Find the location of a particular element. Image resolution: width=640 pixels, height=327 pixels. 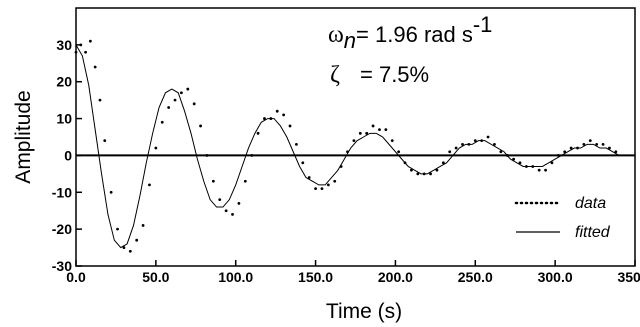

y-tick-label: -10 is located at coordinates (62, 192).